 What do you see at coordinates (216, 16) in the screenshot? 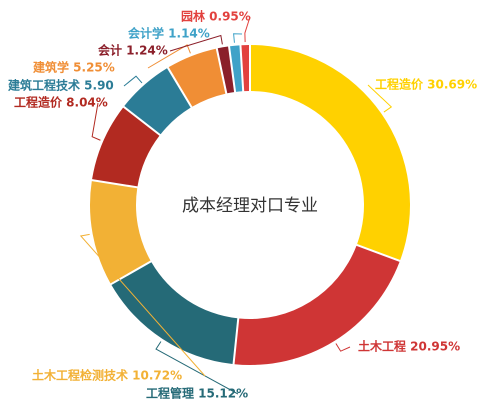
I see `slice-label-9: 园林 0.95%` at bounding box center [216, 16].